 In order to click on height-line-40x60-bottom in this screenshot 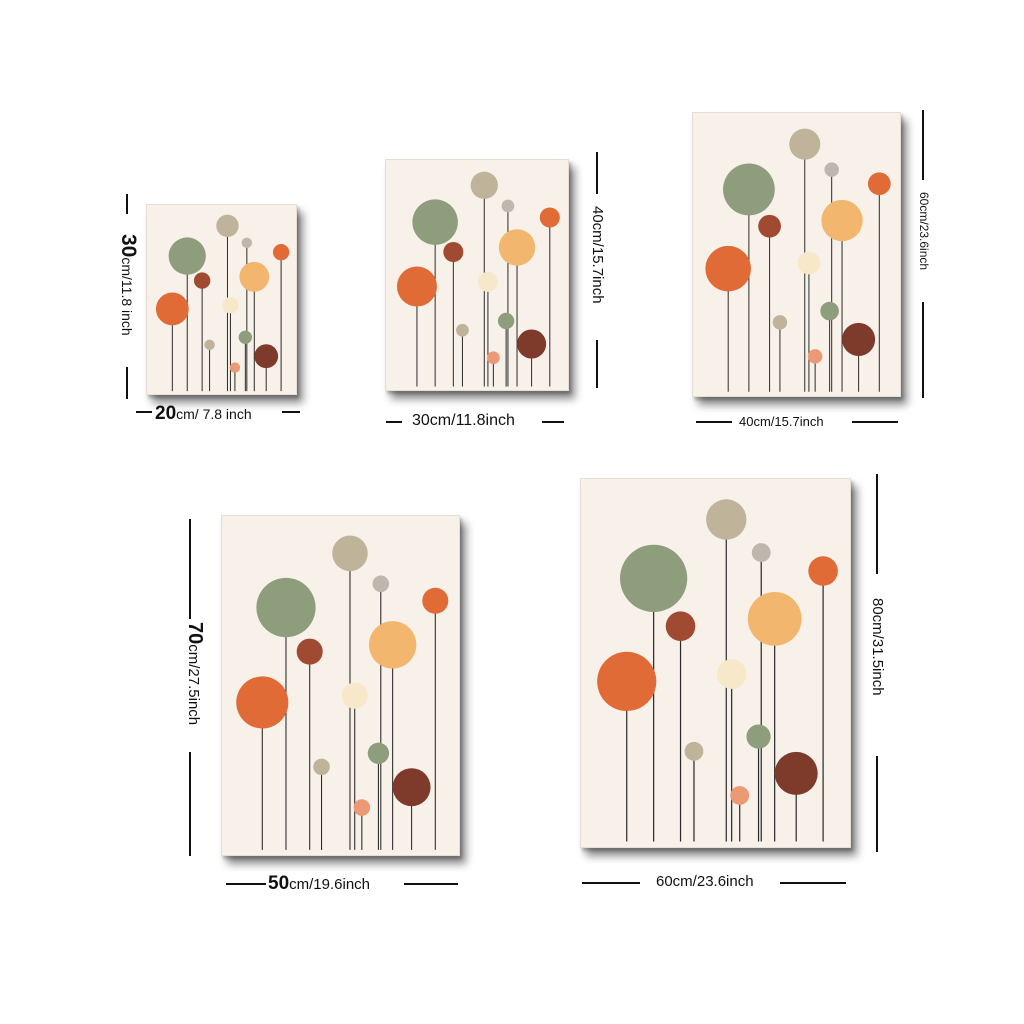, I will do `click(923, 350)`.